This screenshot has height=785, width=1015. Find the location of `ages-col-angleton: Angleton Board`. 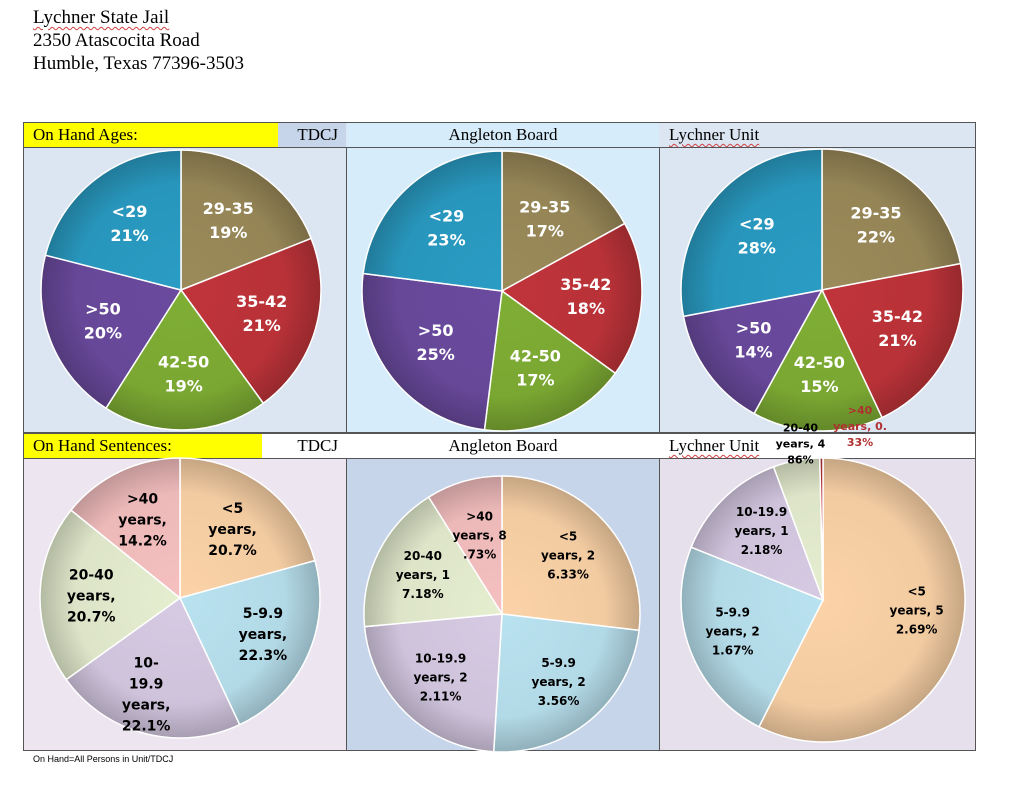

ages-col-angleton: Angleton Board is located at coordinates (503, 135).